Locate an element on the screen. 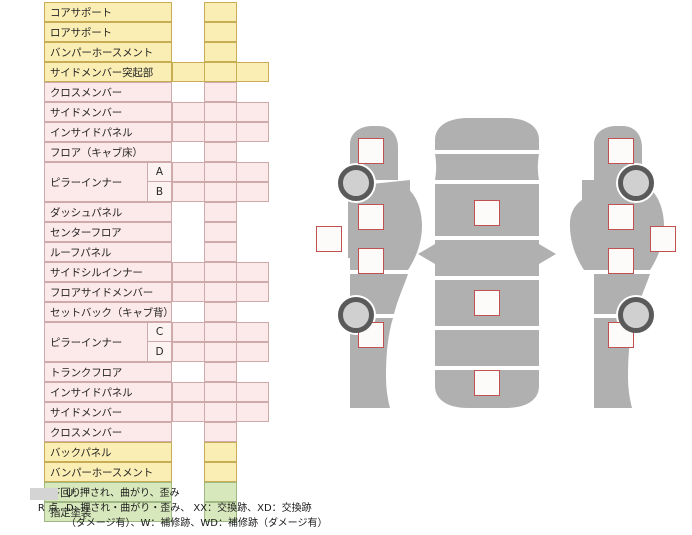 Image resolution: width=692 pixels, height=535 pixels. table-row: 下回り is located at coordinates (156, 492).